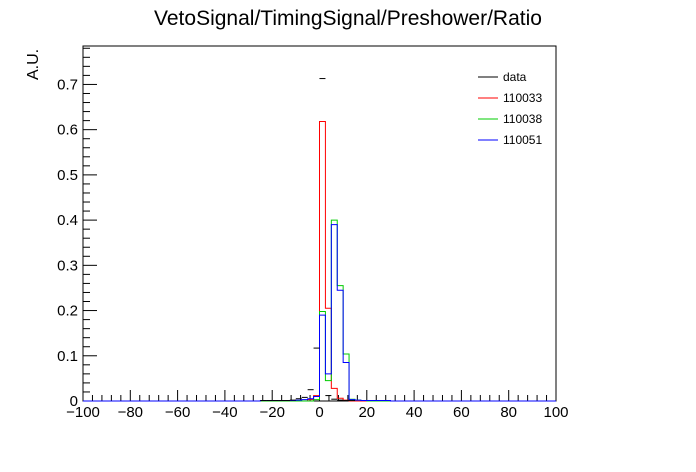 The width and height of the screenshot is (696, 472). What do you see at coordinates (67, 220) in the screenshot?
I see `y-tick-label: 0.4` at bounding box center [67, 220].